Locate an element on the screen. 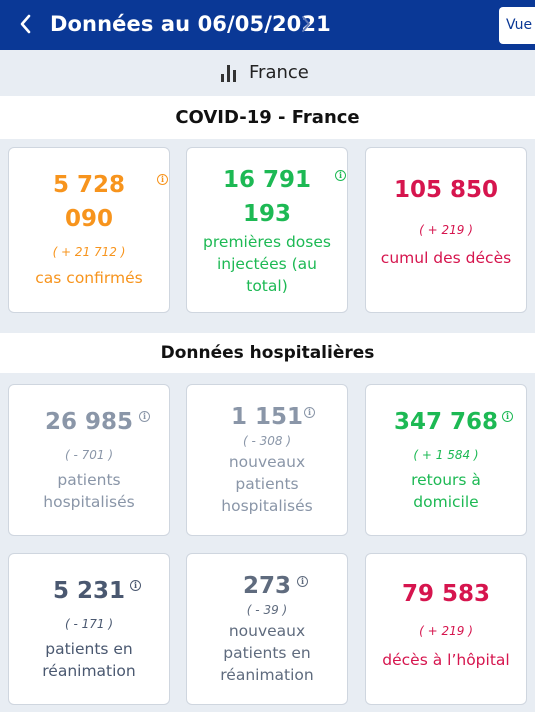  top-bar is located at coordinates (267, 25).